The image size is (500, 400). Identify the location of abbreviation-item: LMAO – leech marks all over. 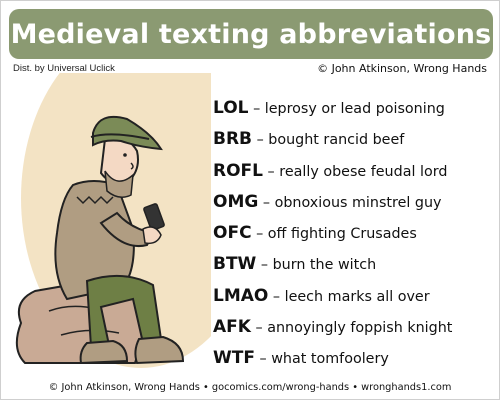
(354, 296).